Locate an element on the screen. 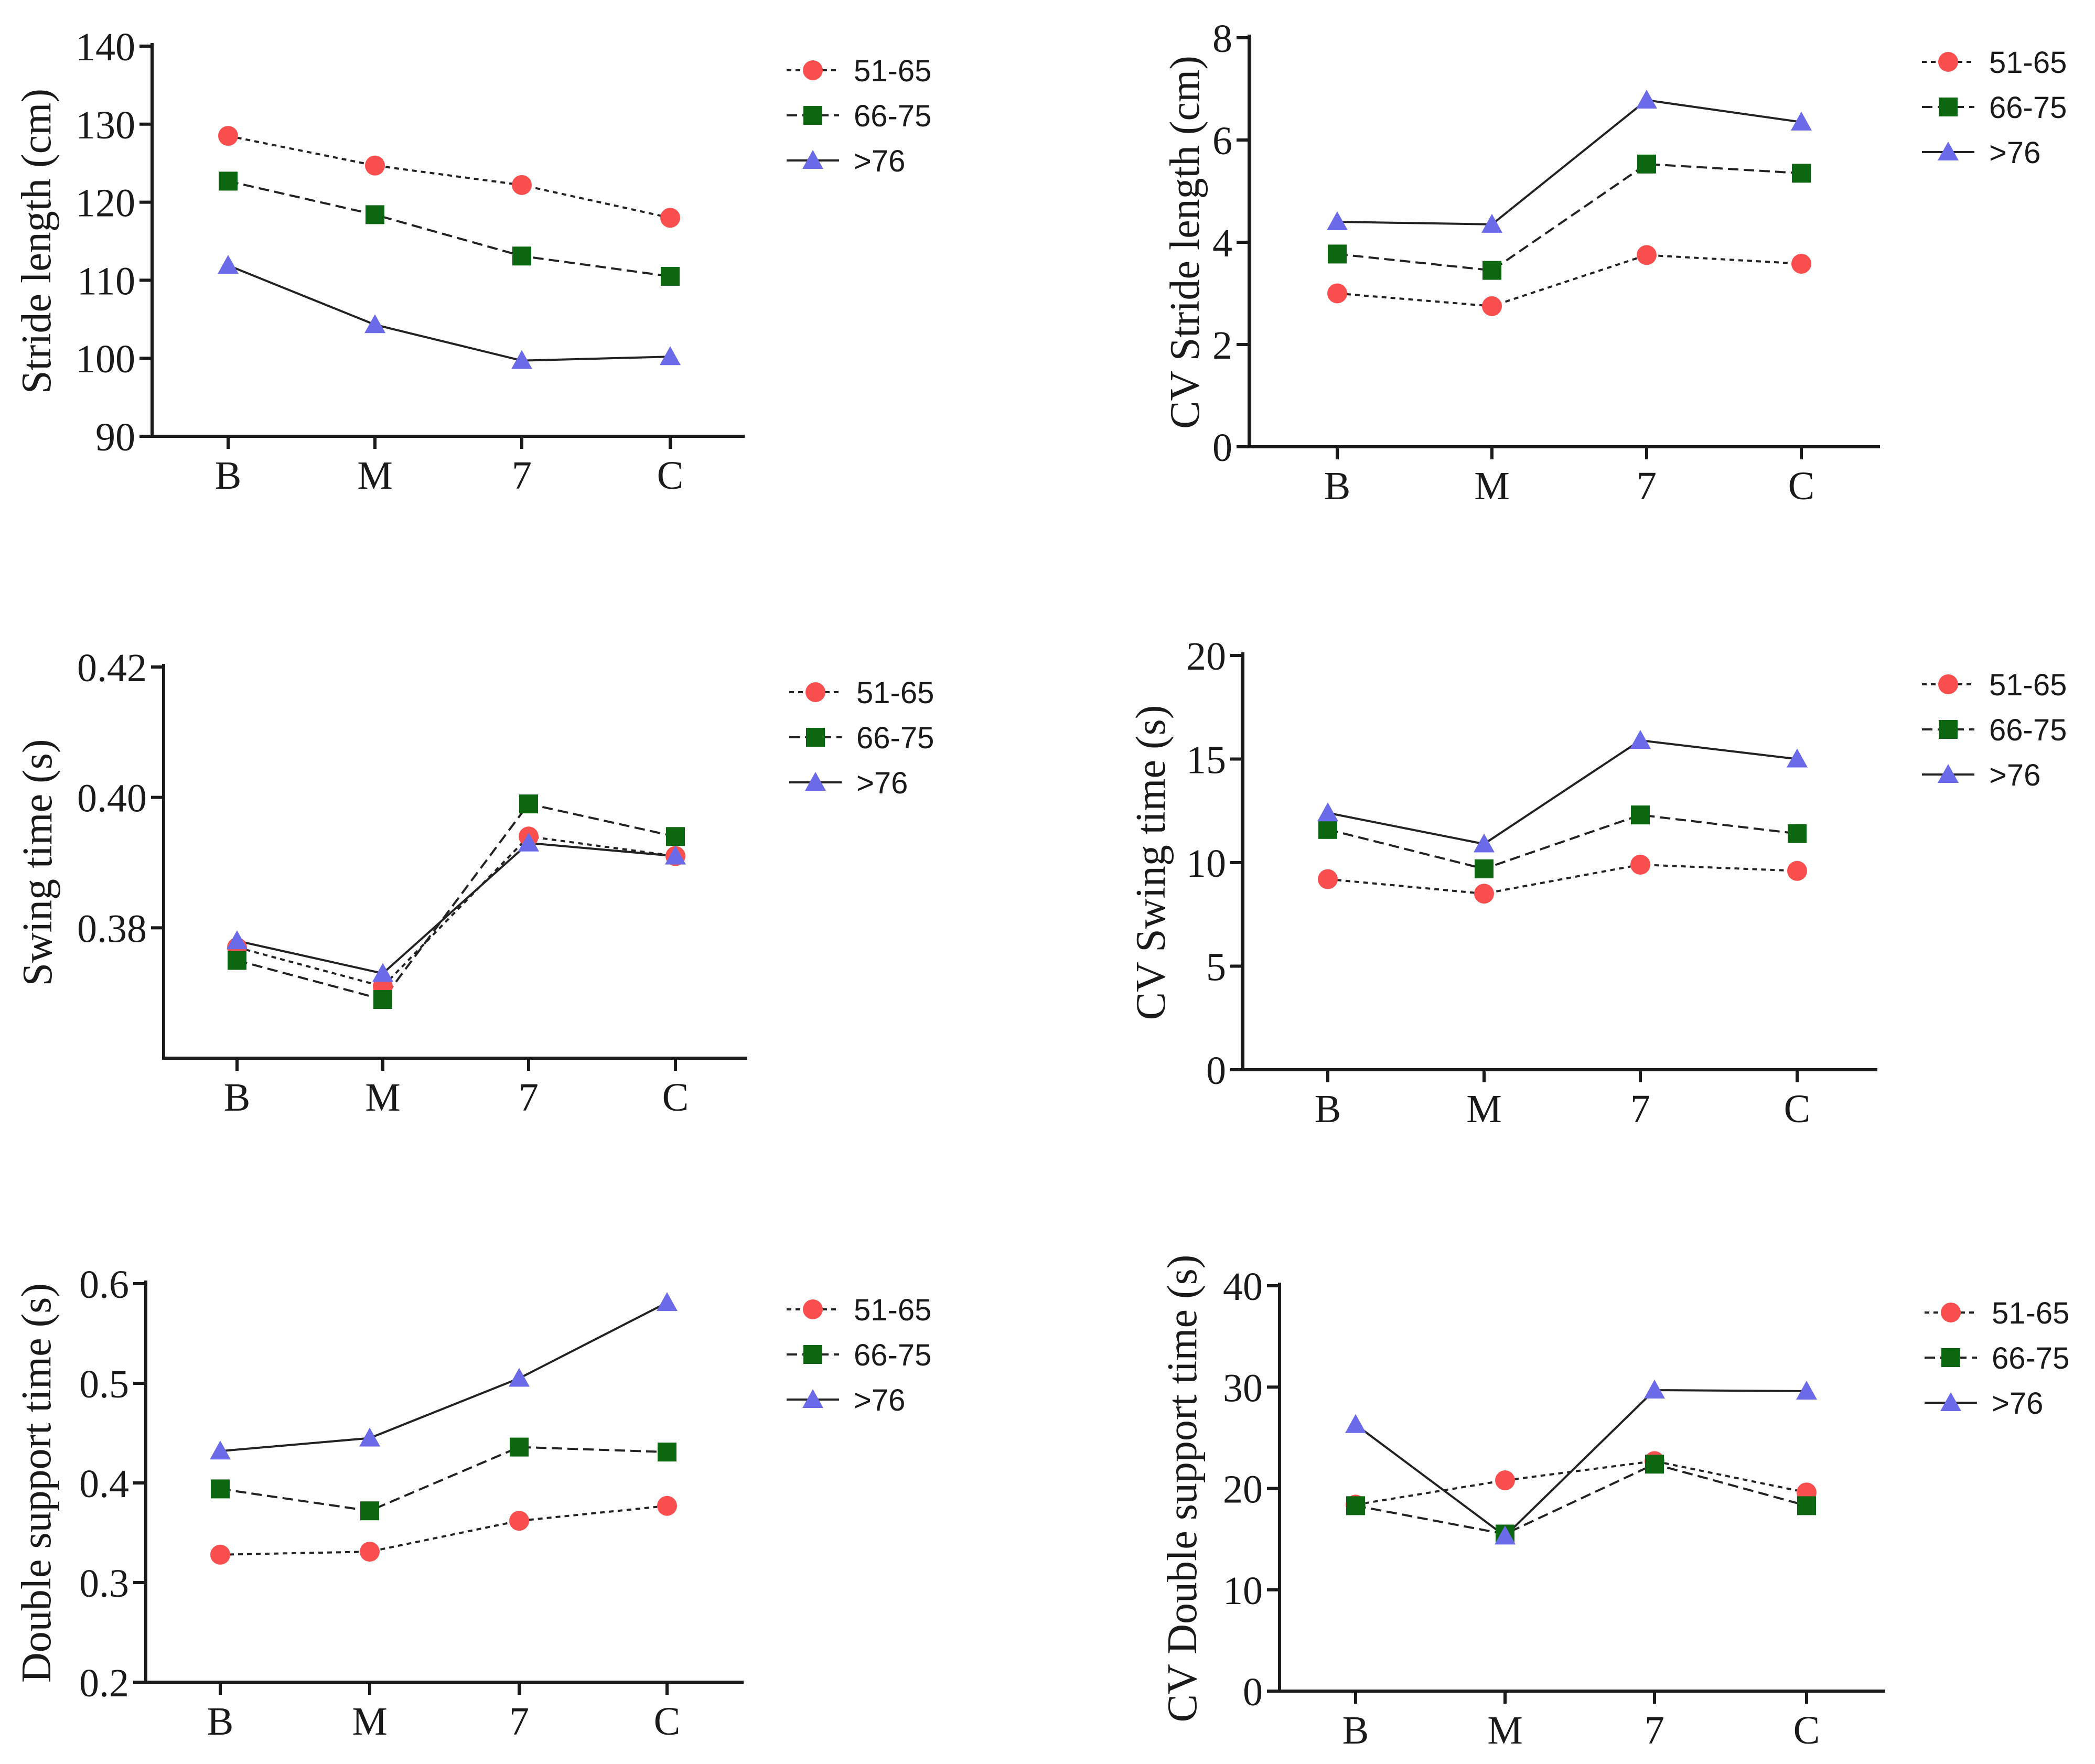 The image size is (2095, 1764). y-tick-label: 40 is located at coordinates (1243, 1287).